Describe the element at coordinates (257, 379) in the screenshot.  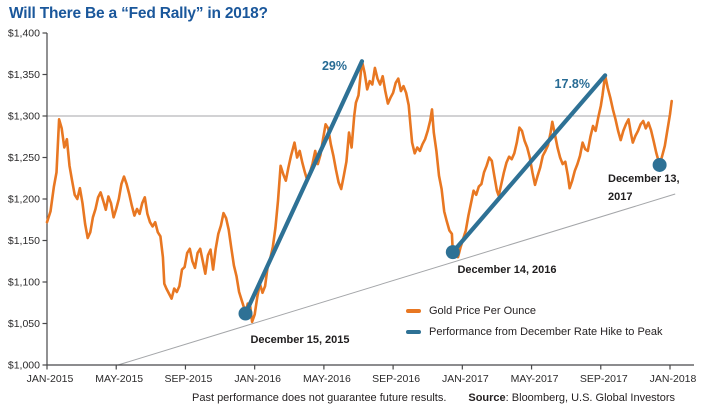
I see `x-axis-label: JAN-2016` at that location.